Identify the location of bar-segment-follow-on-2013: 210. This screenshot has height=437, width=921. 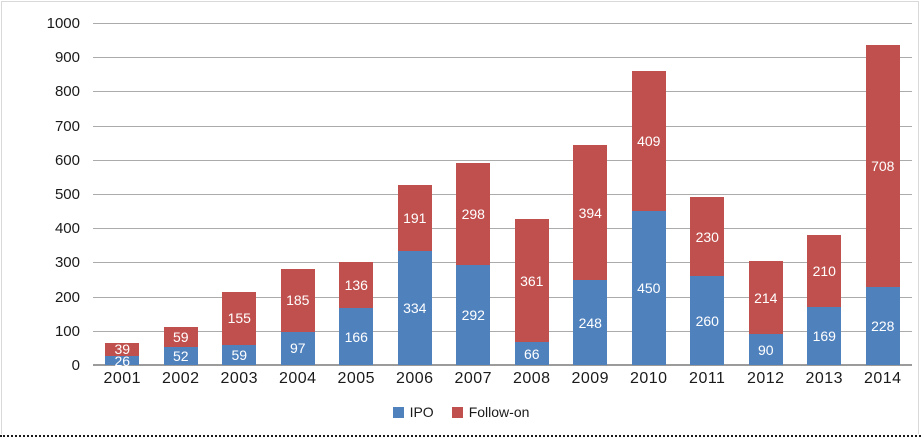
(824, 271).